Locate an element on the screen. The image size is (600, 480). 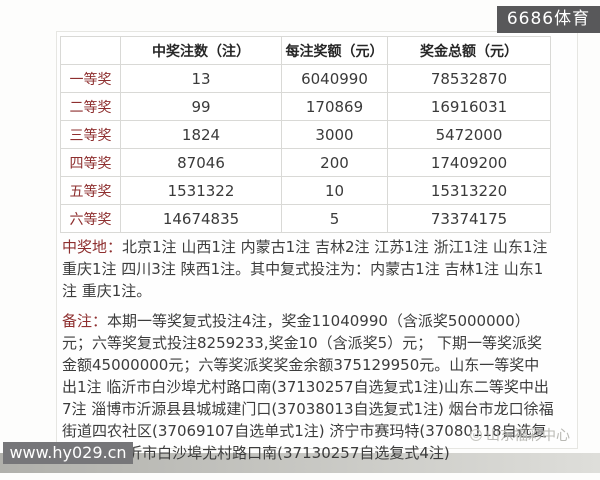
total-value: 17409200 is located at coordinates (469, 162).